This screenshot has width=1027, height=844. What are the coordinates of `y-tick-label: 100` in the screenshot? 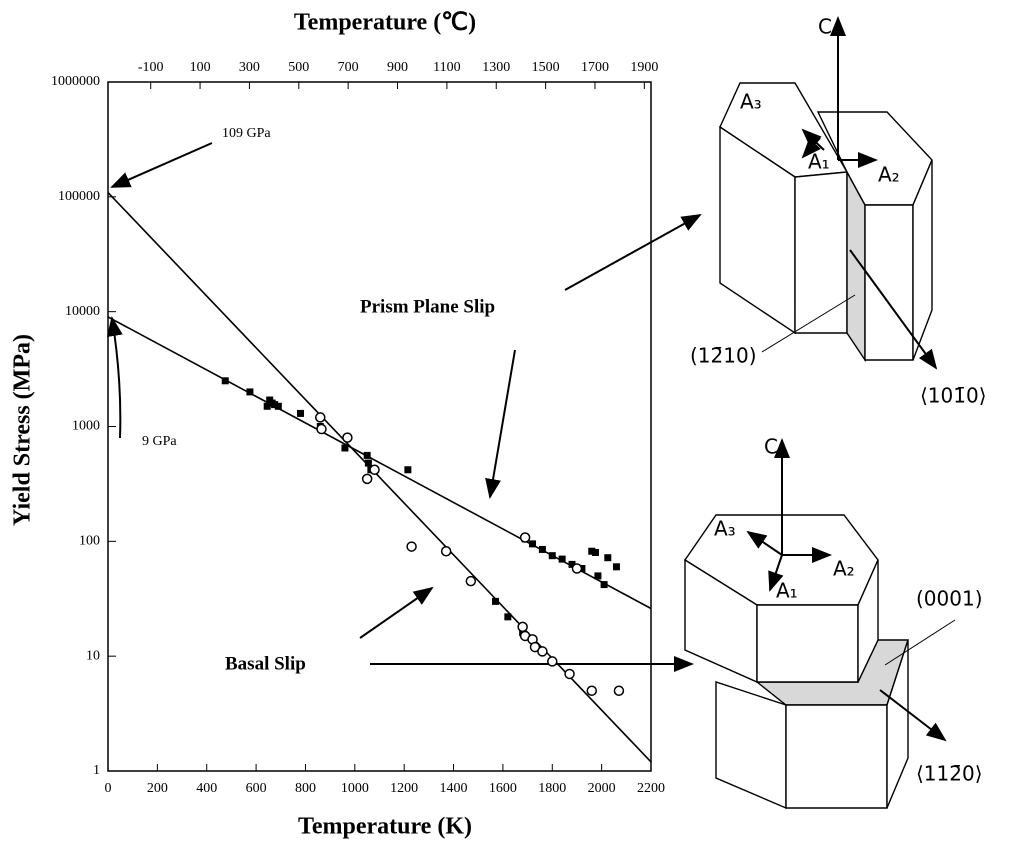 It's located at (89, 541).